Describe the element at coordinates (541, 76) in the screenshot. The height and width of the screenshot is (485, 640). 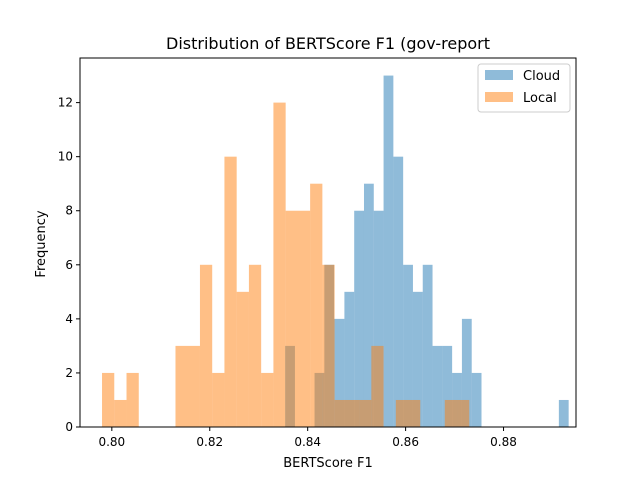
I see `legend-label-cloud: Cloud` at that location.